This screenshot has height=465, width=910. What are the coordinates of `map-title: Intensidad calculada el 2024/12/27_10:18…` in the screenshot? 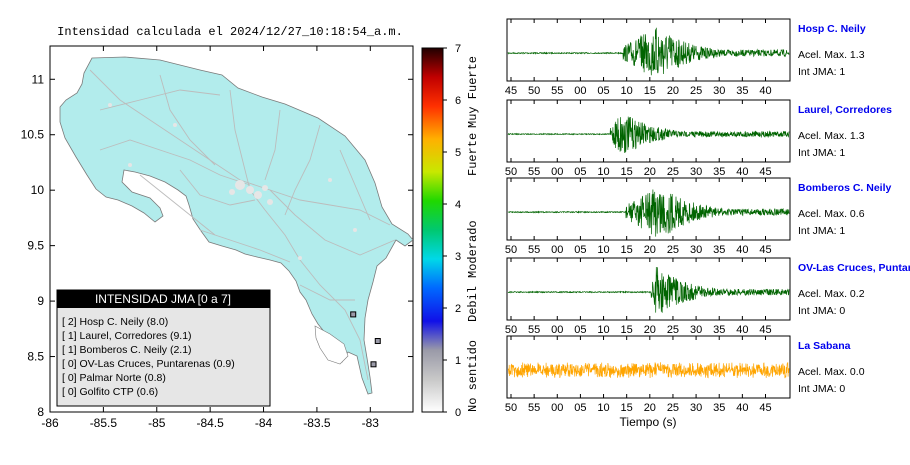 It's located at (230, 32).